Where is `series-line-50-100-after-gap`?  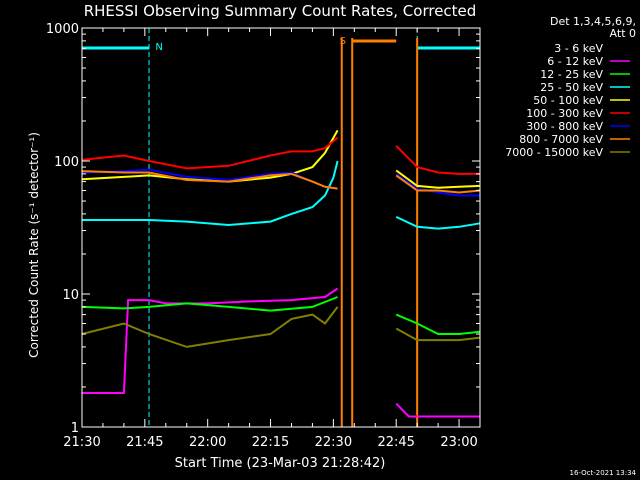
series-line-50-100-after-gap is located at coordinates (438, 179).